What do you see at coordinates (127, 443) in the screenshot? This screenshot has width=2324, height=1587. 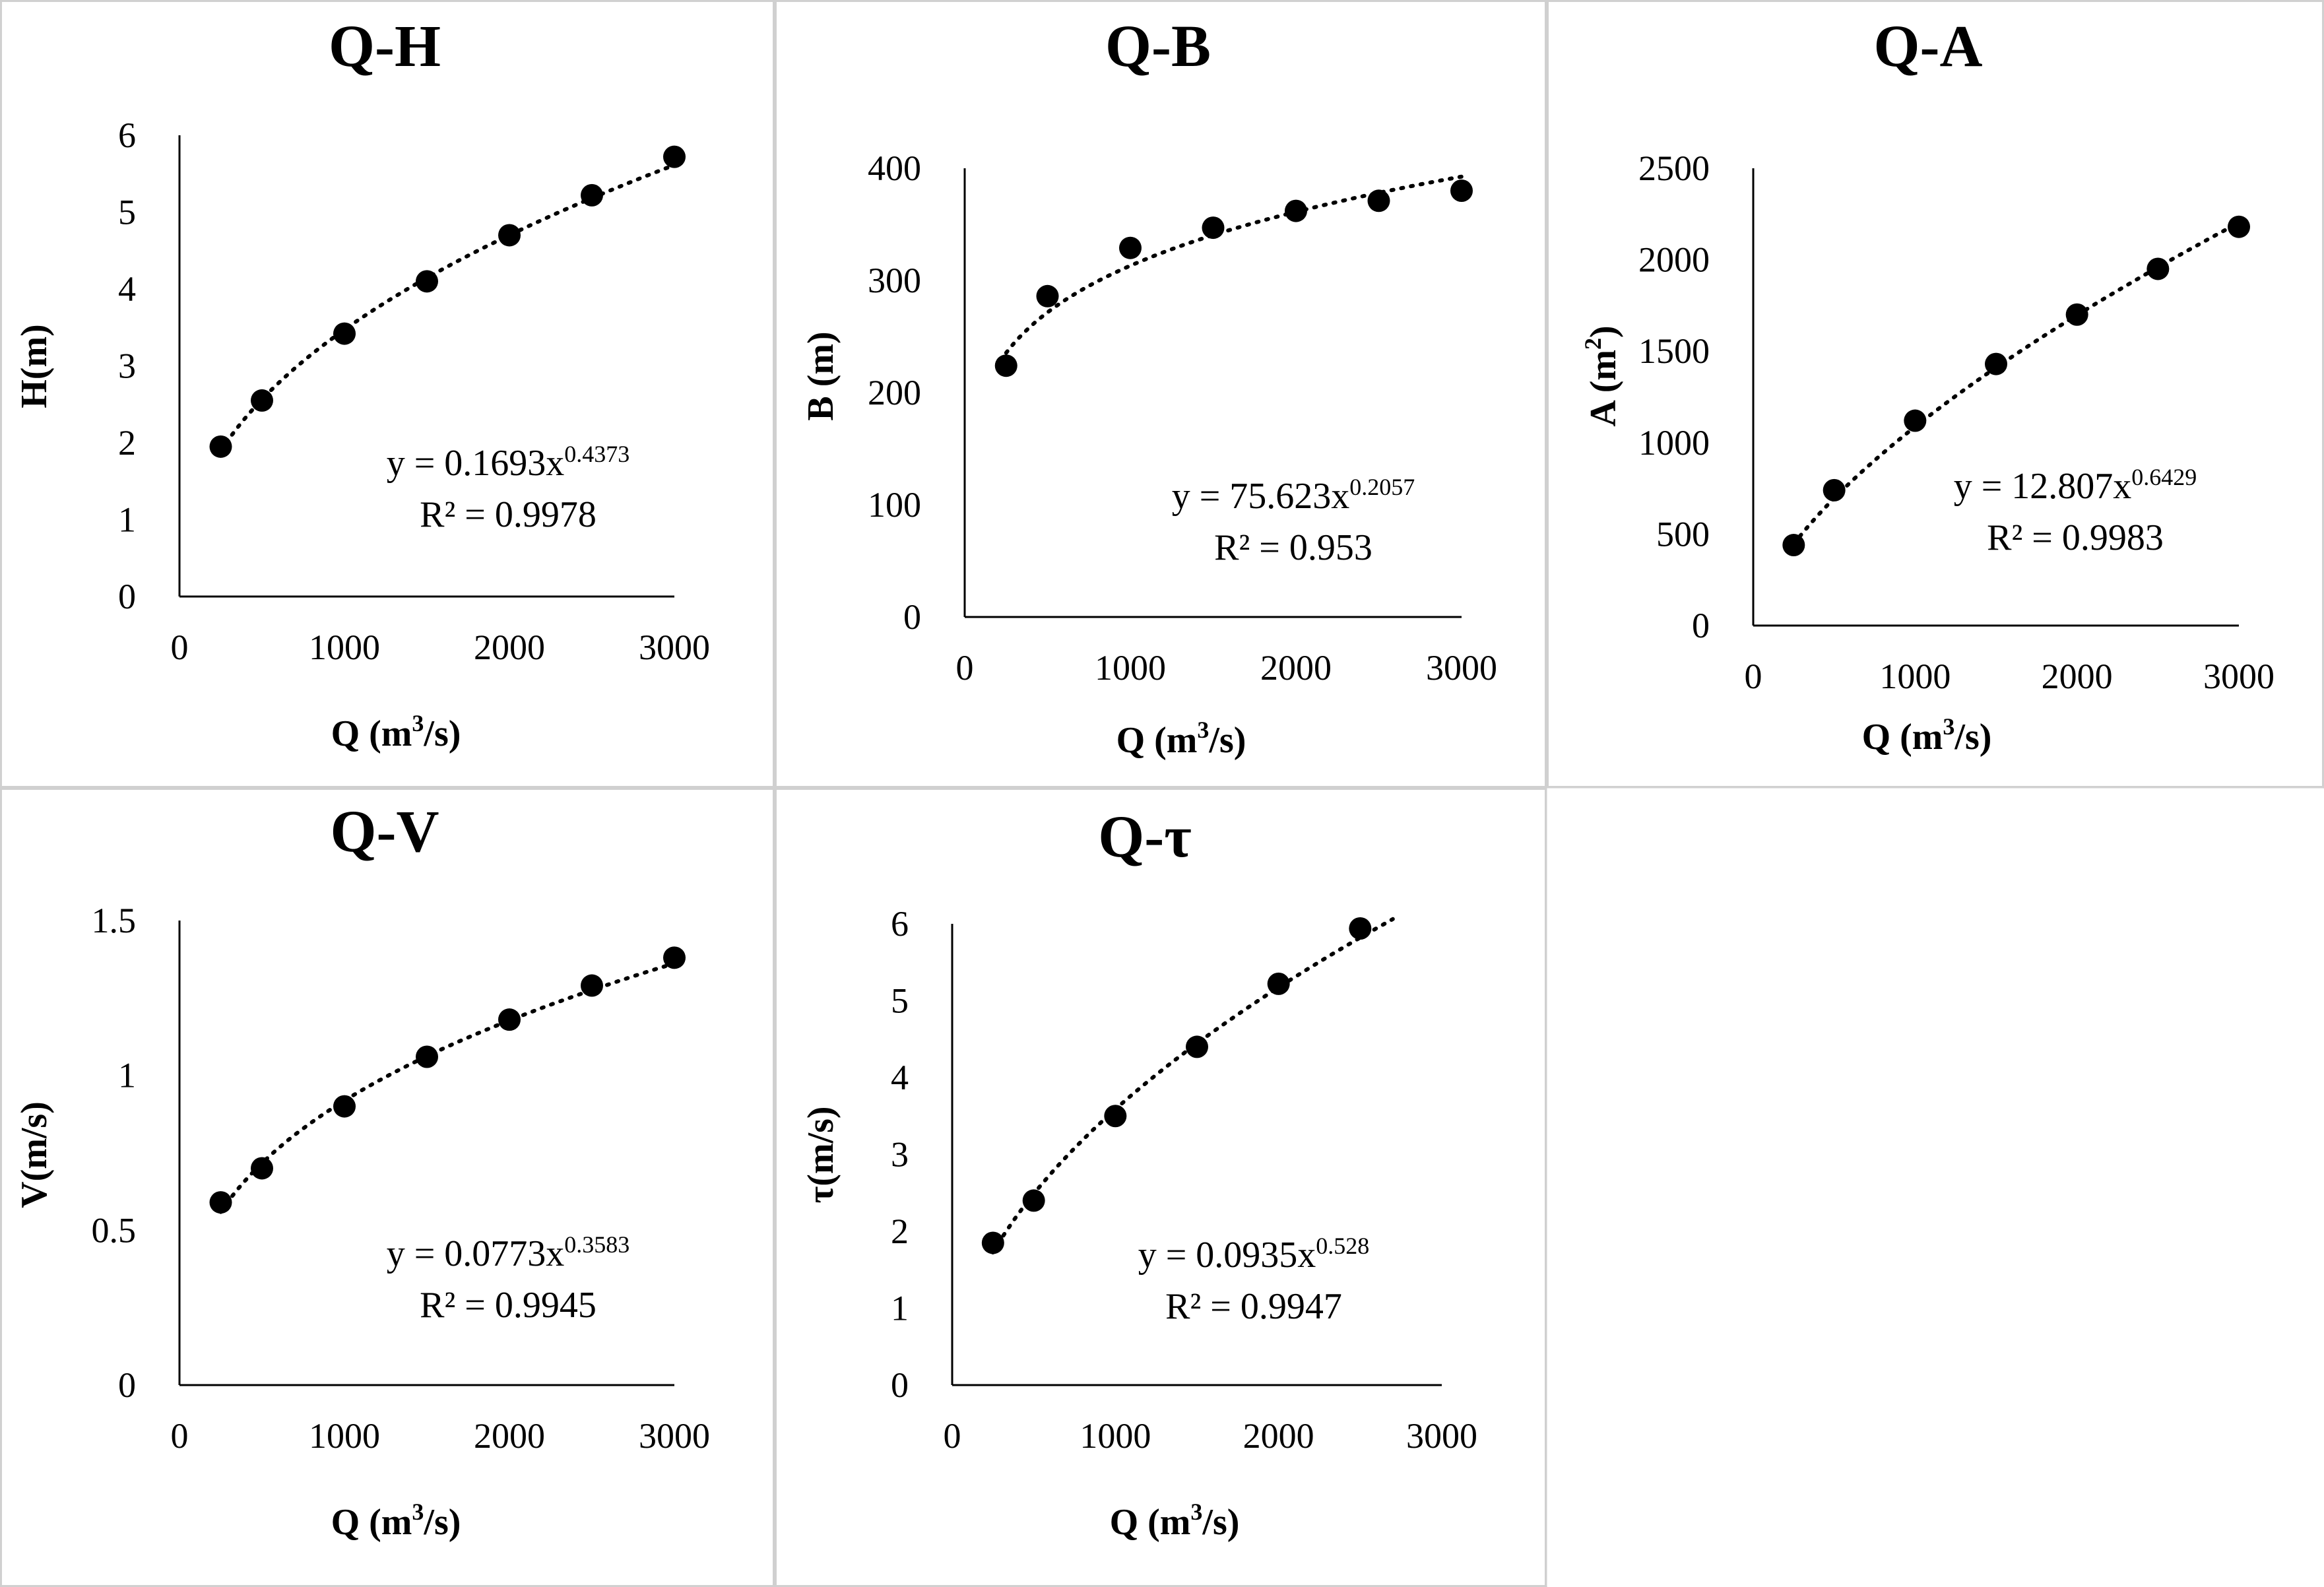 I see `chart-1-y-tick-label: 2` at bounding box center [127, 443].